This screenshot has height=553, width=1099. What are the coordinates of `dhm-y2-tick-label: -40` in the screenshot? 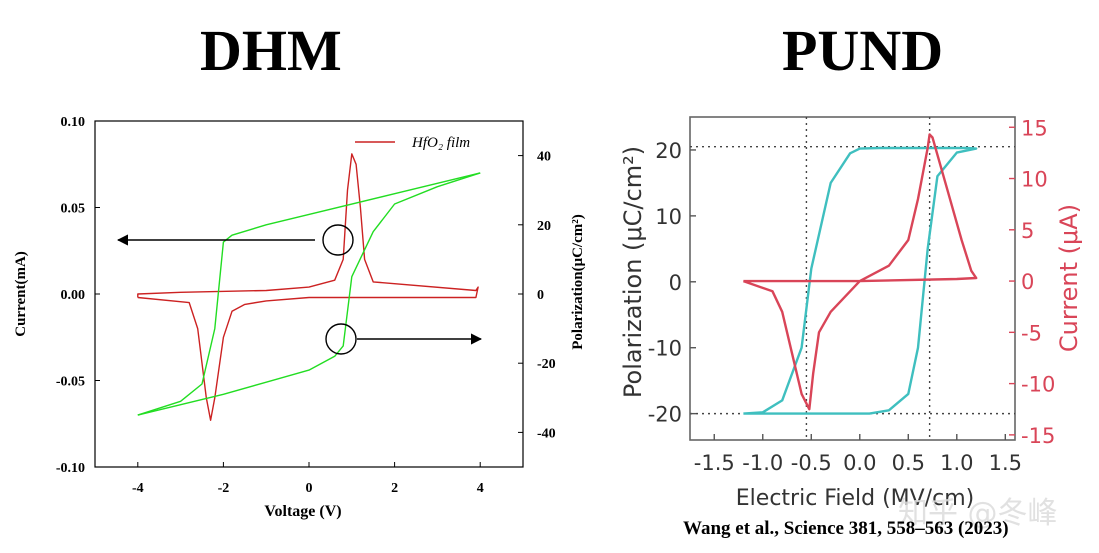 It's located at (546, 433).